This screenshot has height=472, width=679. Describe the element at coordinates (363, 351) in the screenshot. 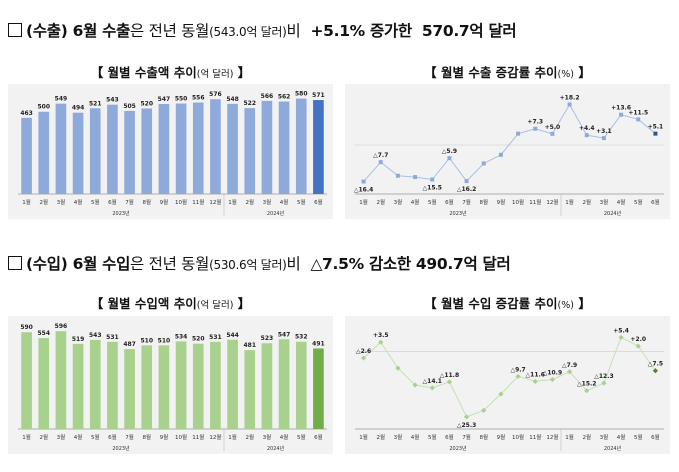

I see `data-label: △2.6` at that location.